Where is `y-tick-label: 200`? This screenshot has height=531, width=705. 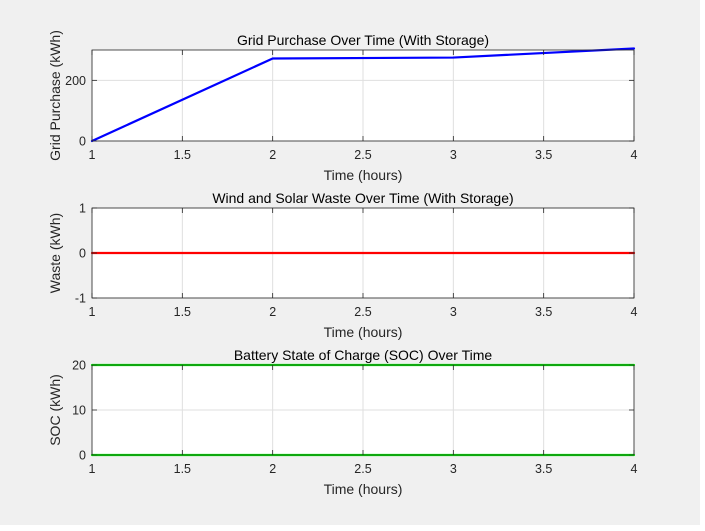 y-tick-label: 200 is located at coordinates (75, 81).